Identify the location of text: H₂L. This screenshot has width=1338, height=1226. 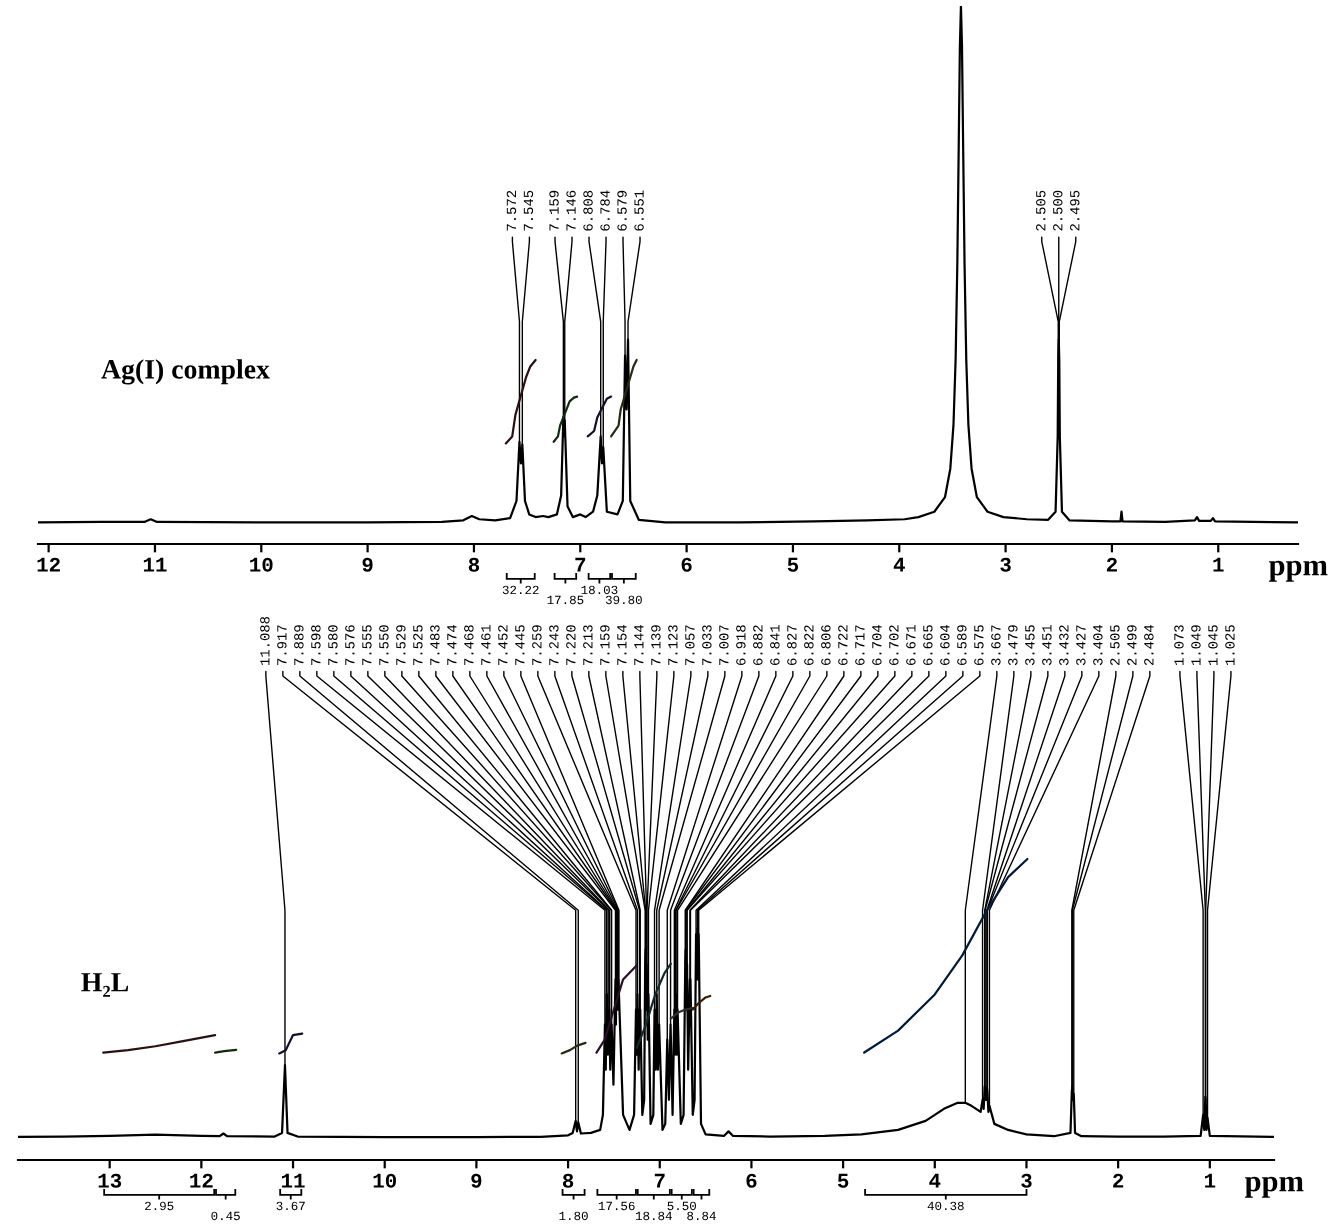
(105, 985).